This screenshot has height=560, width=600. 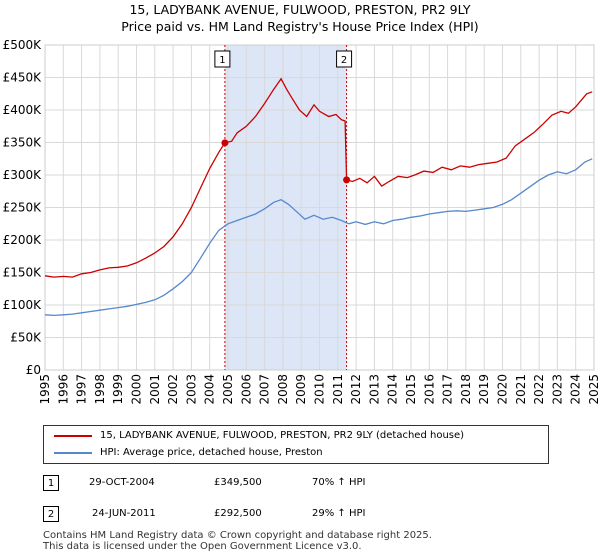 What do you see at coordinates (484, 389) in the screenshot?
I see `x-tick-label: 2019` at bounding box center [484, 389].